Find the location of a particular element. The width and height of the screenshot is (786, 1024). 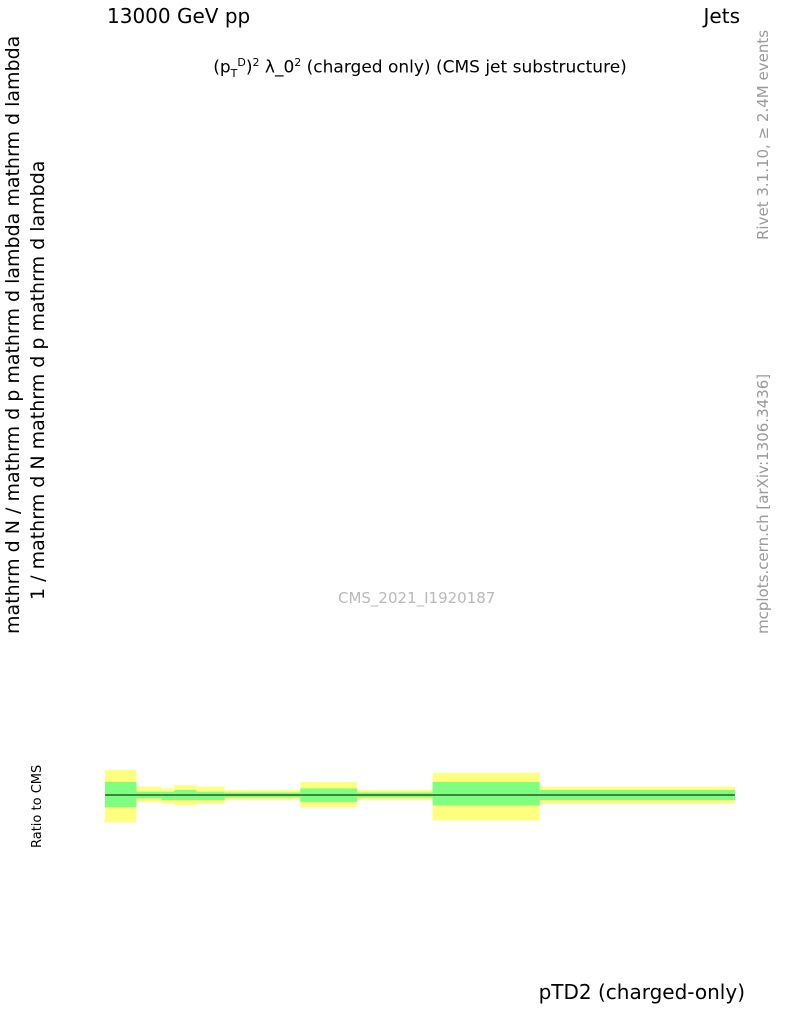

ratio-uncertainty-bands is located at coordinates (420, 796).